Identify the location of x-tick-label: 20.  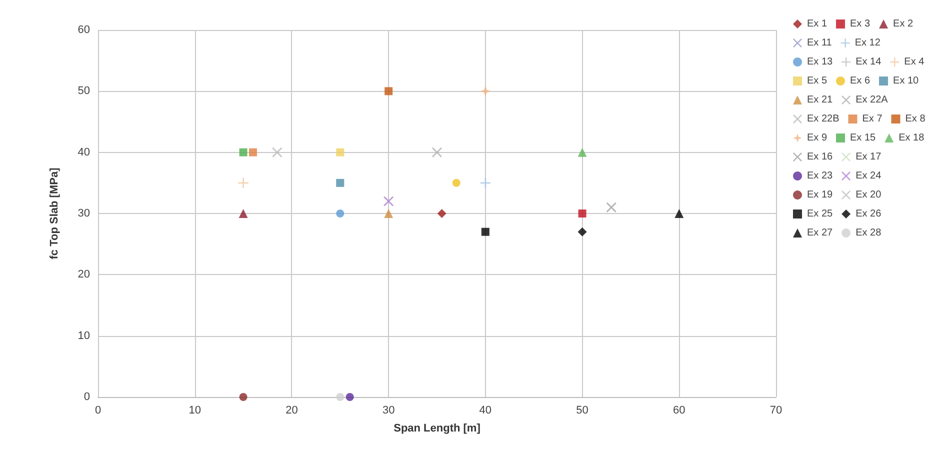
(292, 410).